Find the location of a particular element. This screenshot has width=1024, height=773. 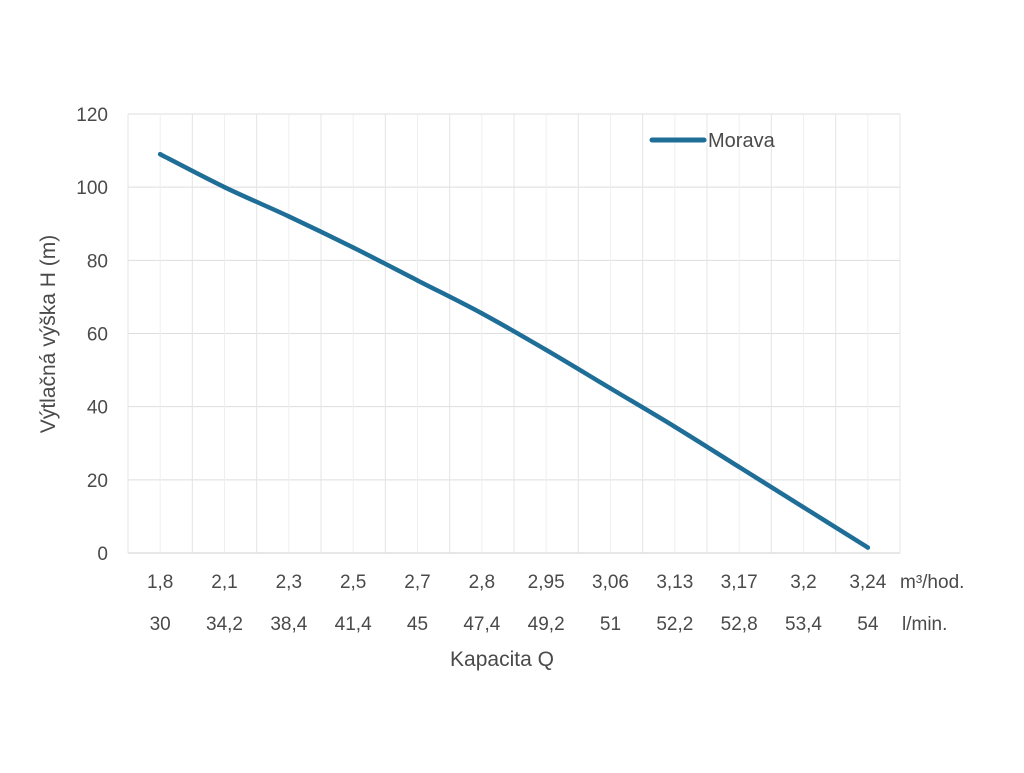

x-tick-label-secondary: 54 is located at coordinates (868, 624).